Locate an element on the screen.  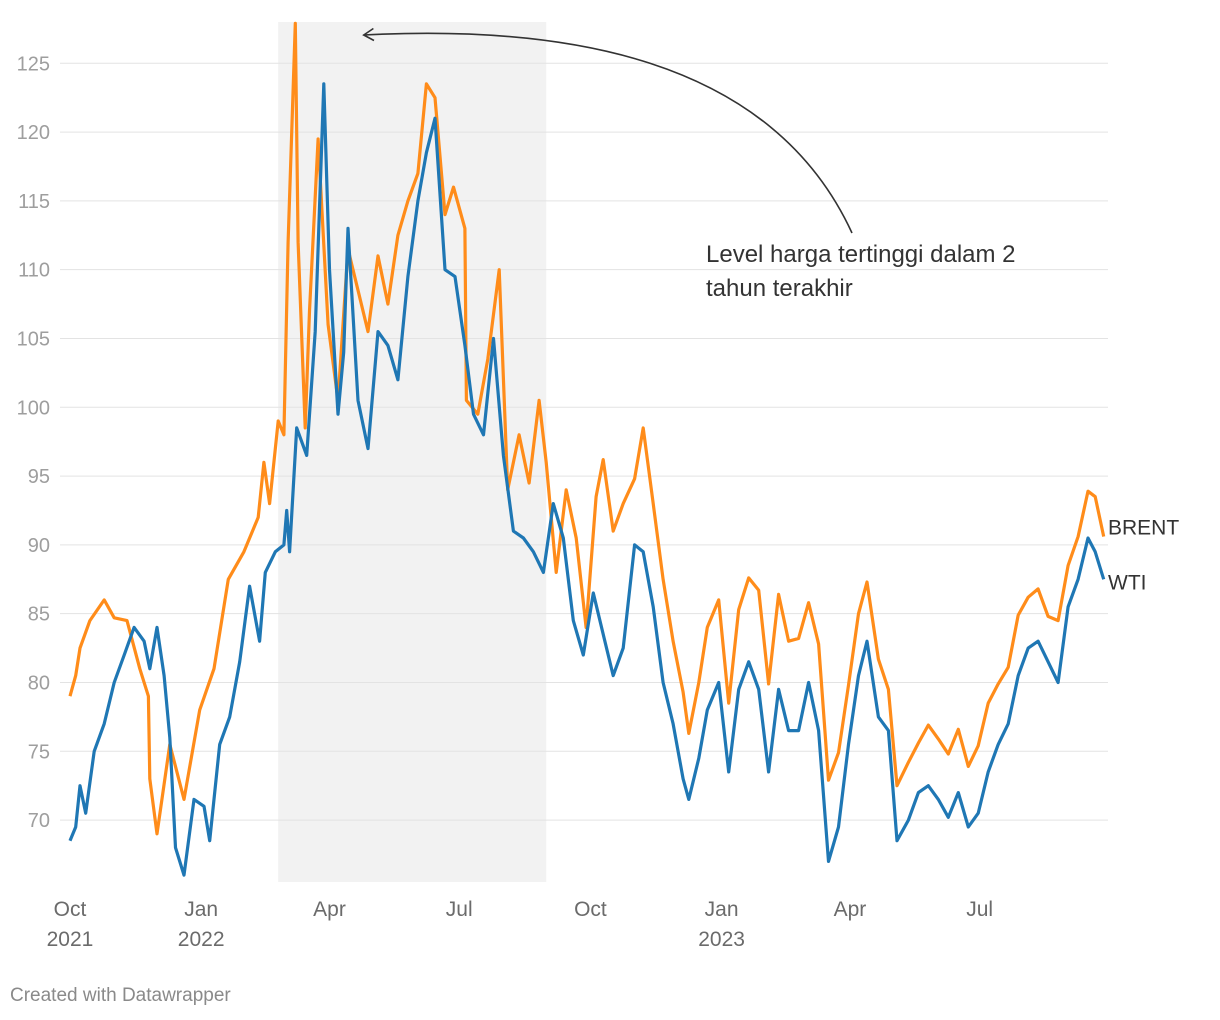
annotation-arrow is located at coordinates (607, 130).